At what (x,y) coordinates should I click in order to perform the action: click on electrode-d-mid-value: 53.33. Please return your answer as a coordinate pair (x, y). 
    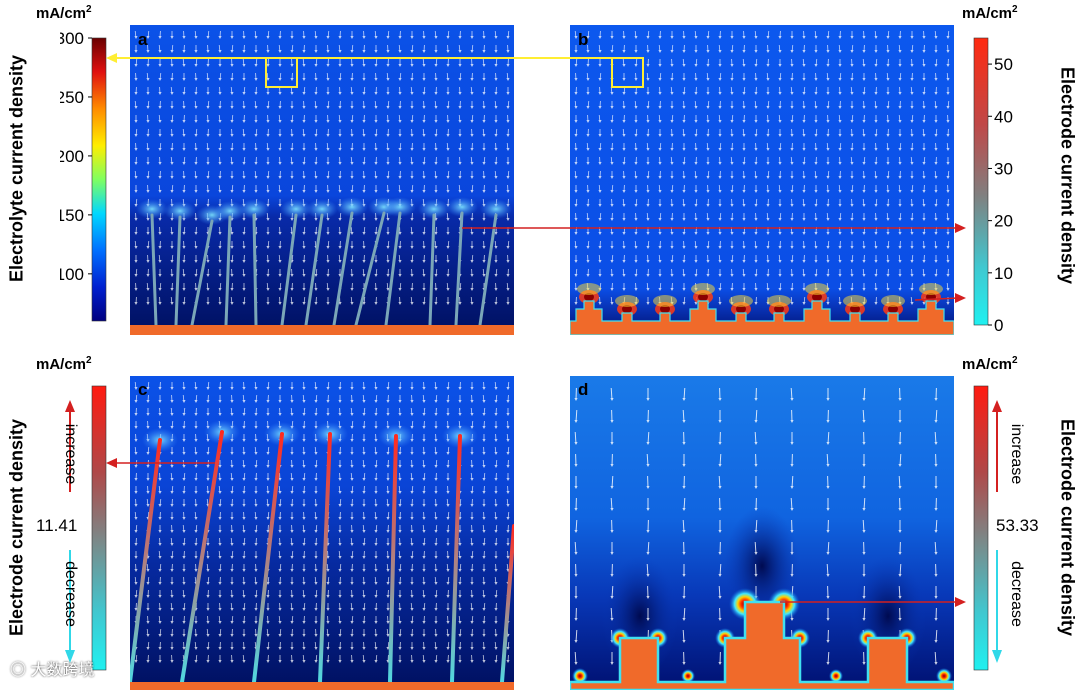
    Looking at the image, I should click on (1017, 525).